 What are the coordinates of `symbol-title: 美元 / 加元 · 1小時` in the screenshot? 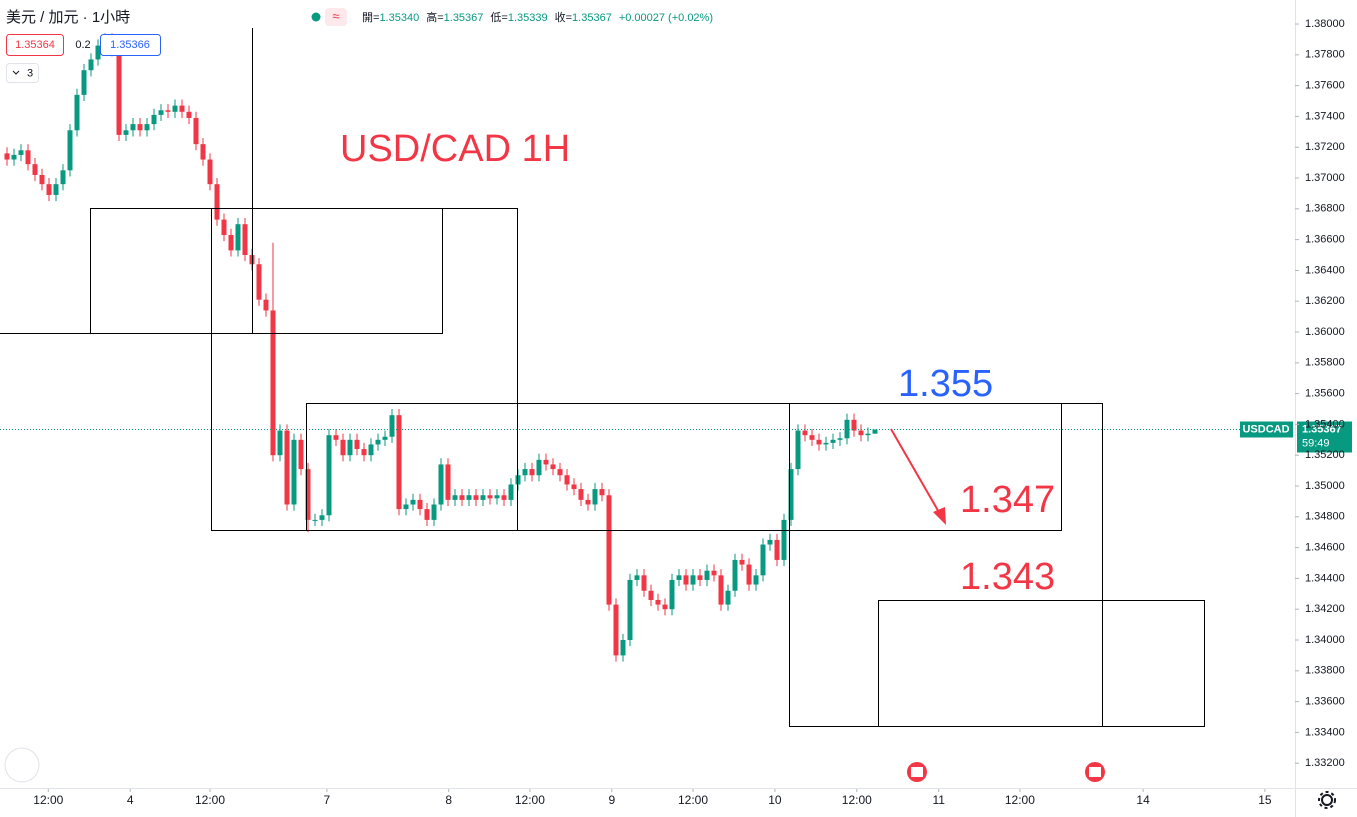 It's located at (68, 17).